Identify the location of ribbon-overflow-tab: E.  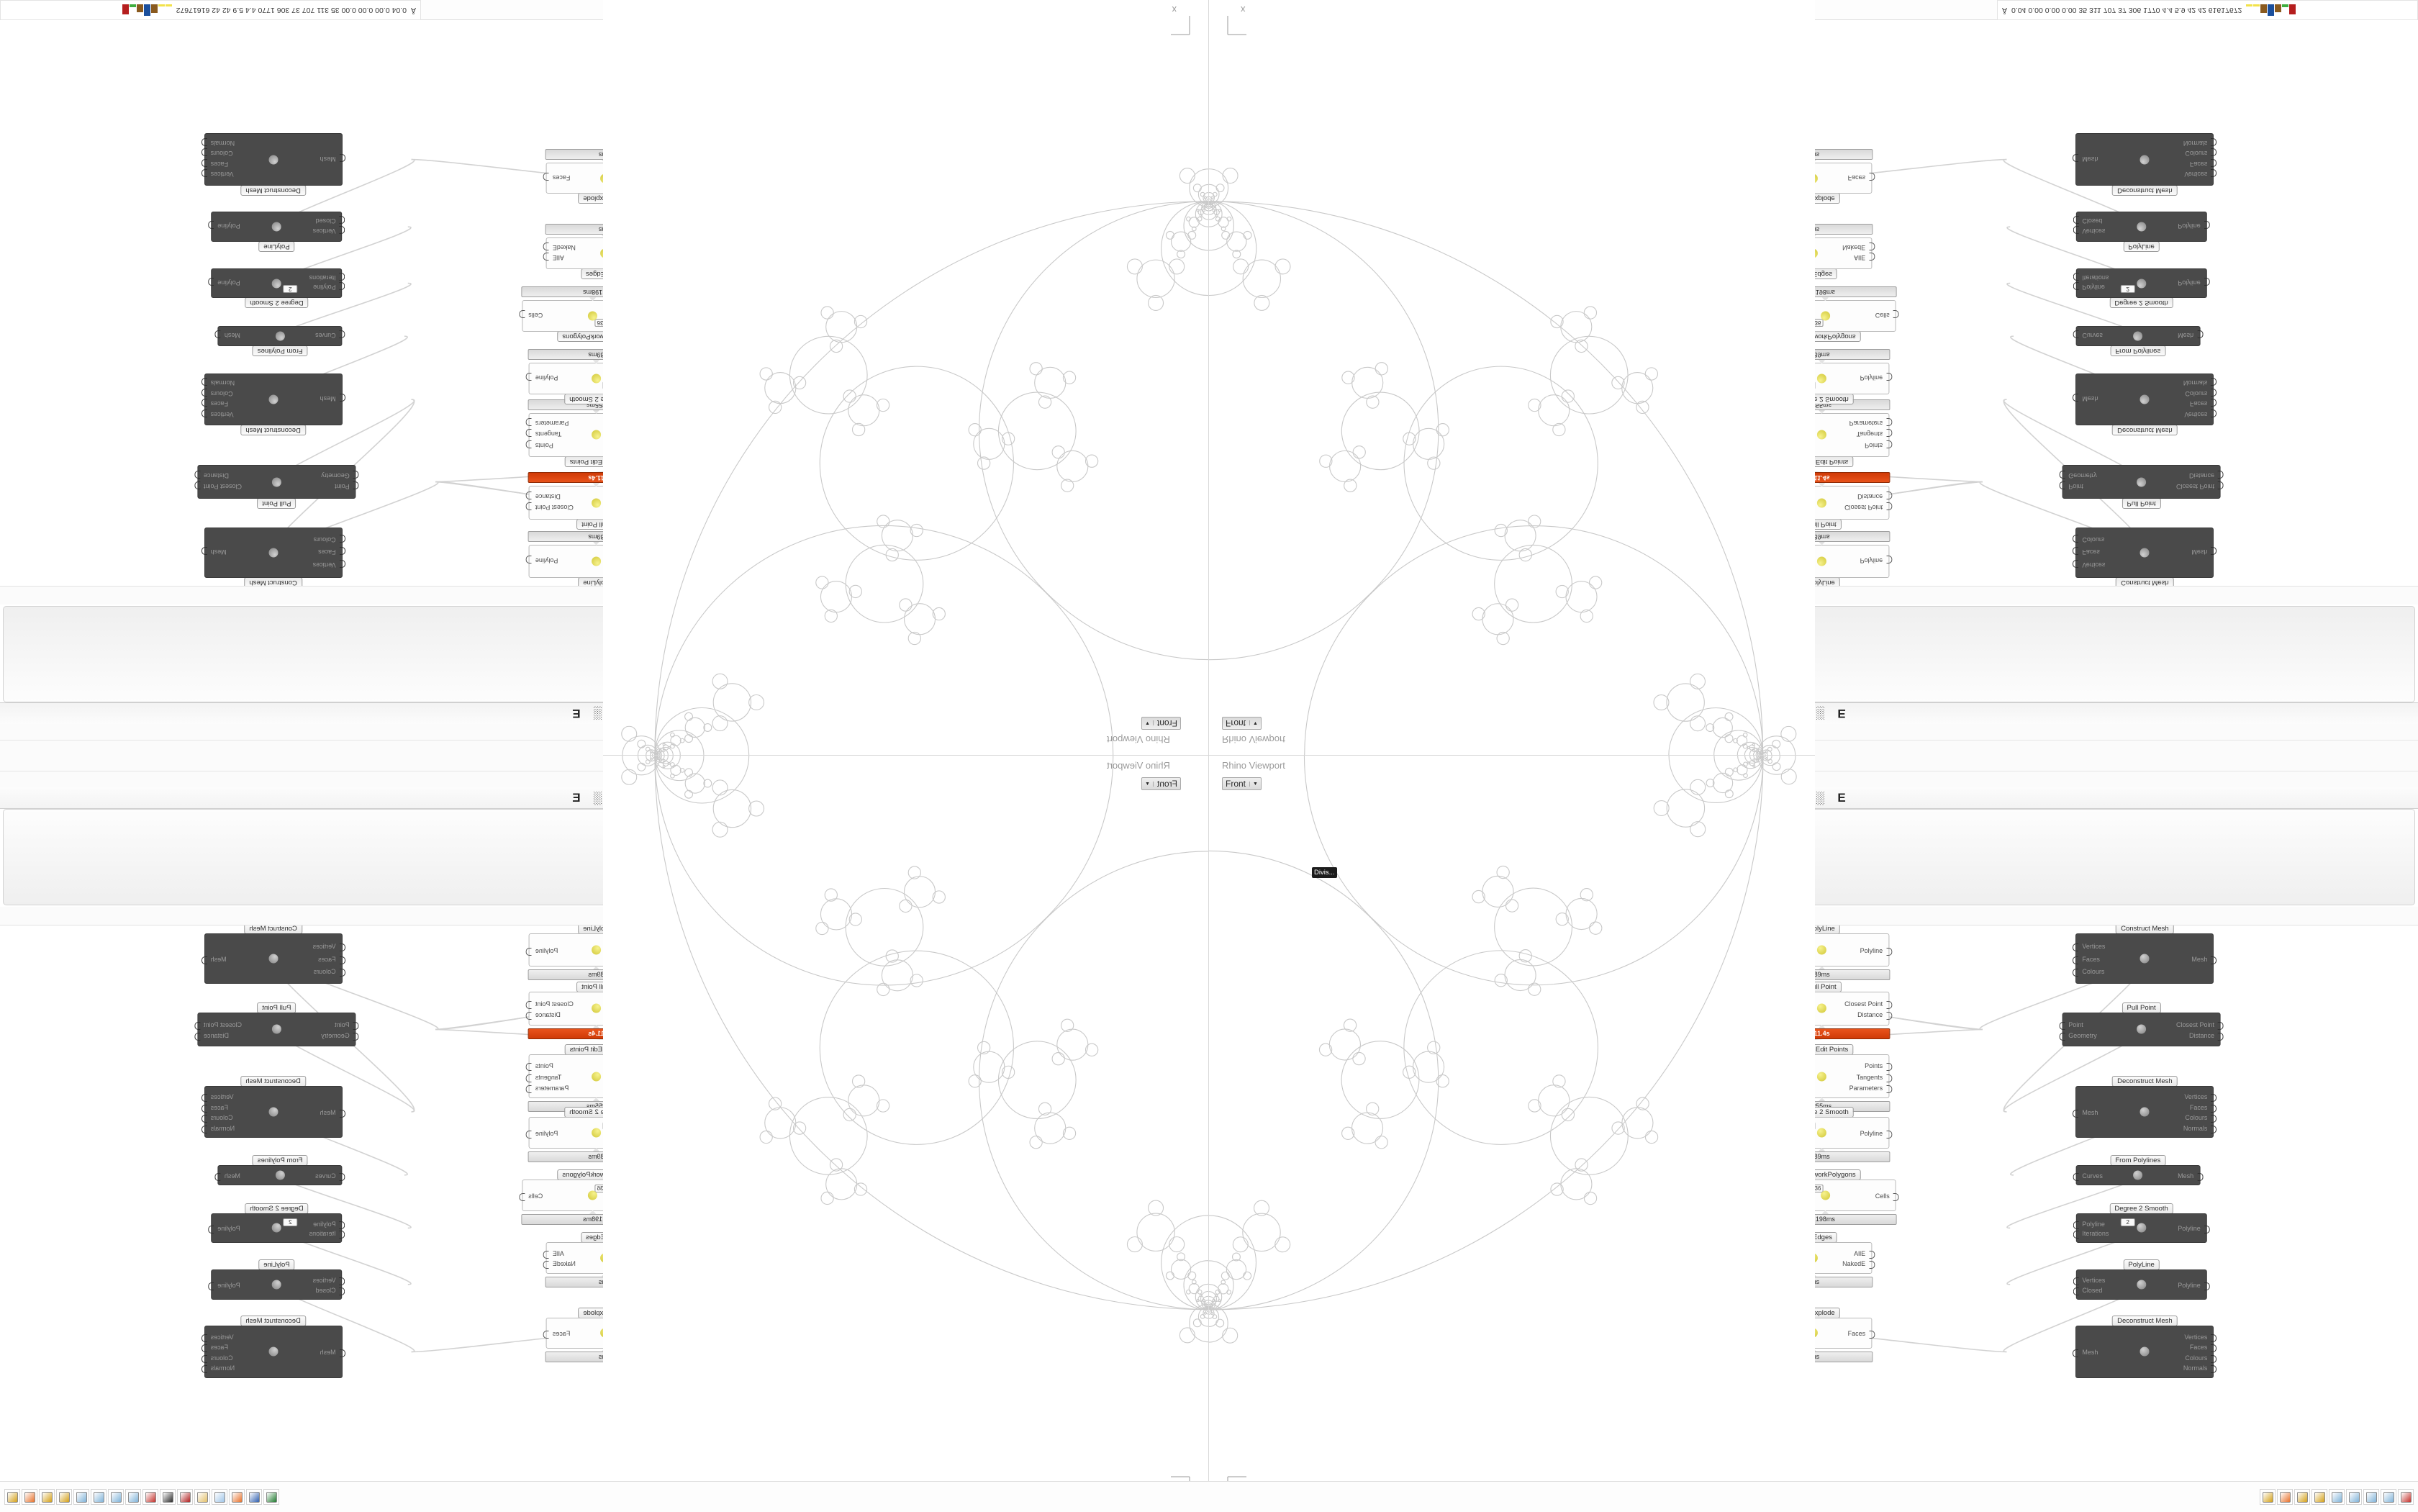
(576, 714).